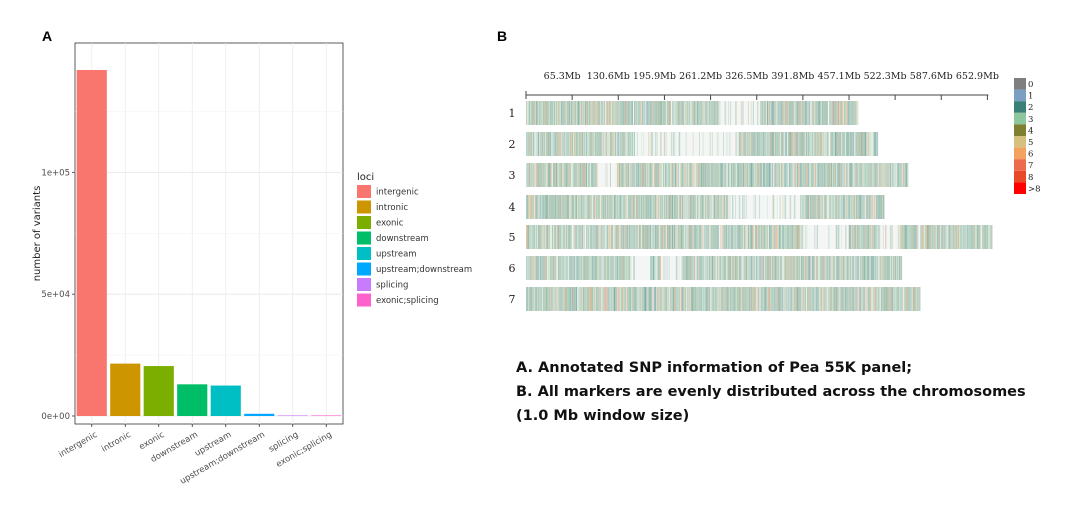 This screenshot has width=1065, height=511. What do you see at coordinates (608, 76) in the screenshot?
I see `x-tick-label: 130.6Mb` at bounding box center [608, 76].